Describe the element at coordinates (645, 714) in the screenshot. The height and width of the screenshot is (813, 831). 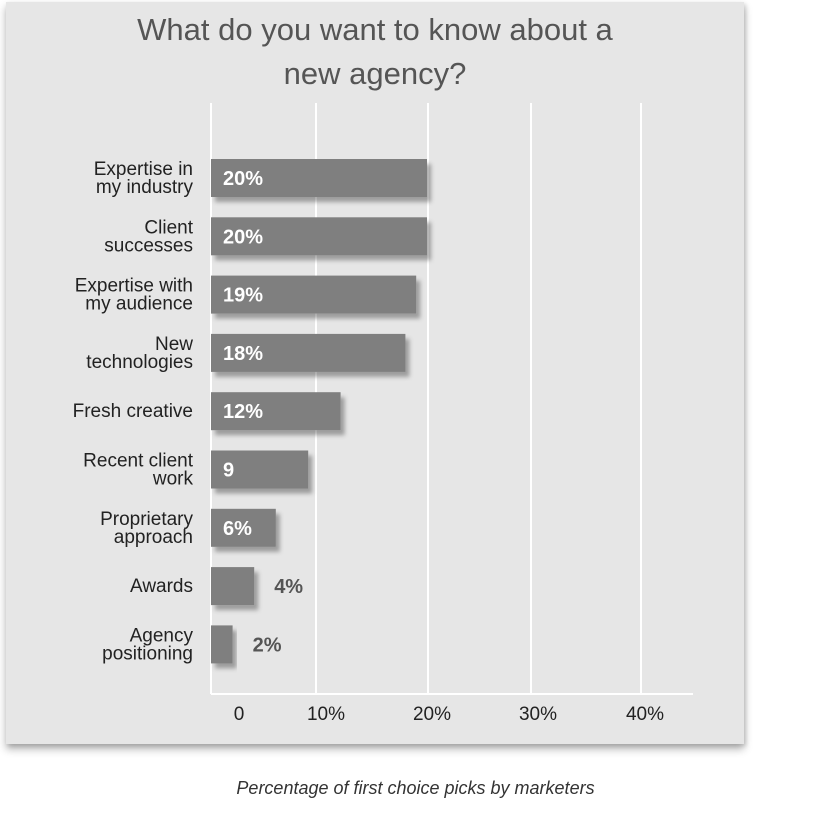
I see `x-tick-label: 40%` at that location.